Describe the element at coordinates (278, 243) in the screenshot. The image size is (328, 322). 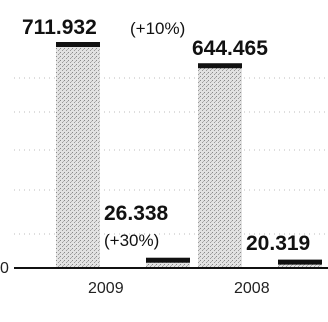
I see `value-label-2008-s2: 20.319` at that location.